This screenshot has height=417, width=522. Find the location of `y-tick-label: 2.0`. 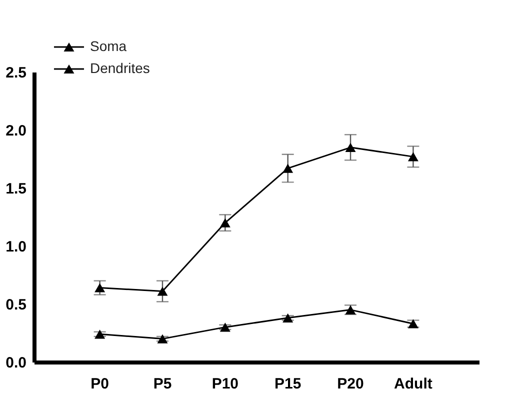

y-tick-label: 2.0 is located at coordinates (16, 131).